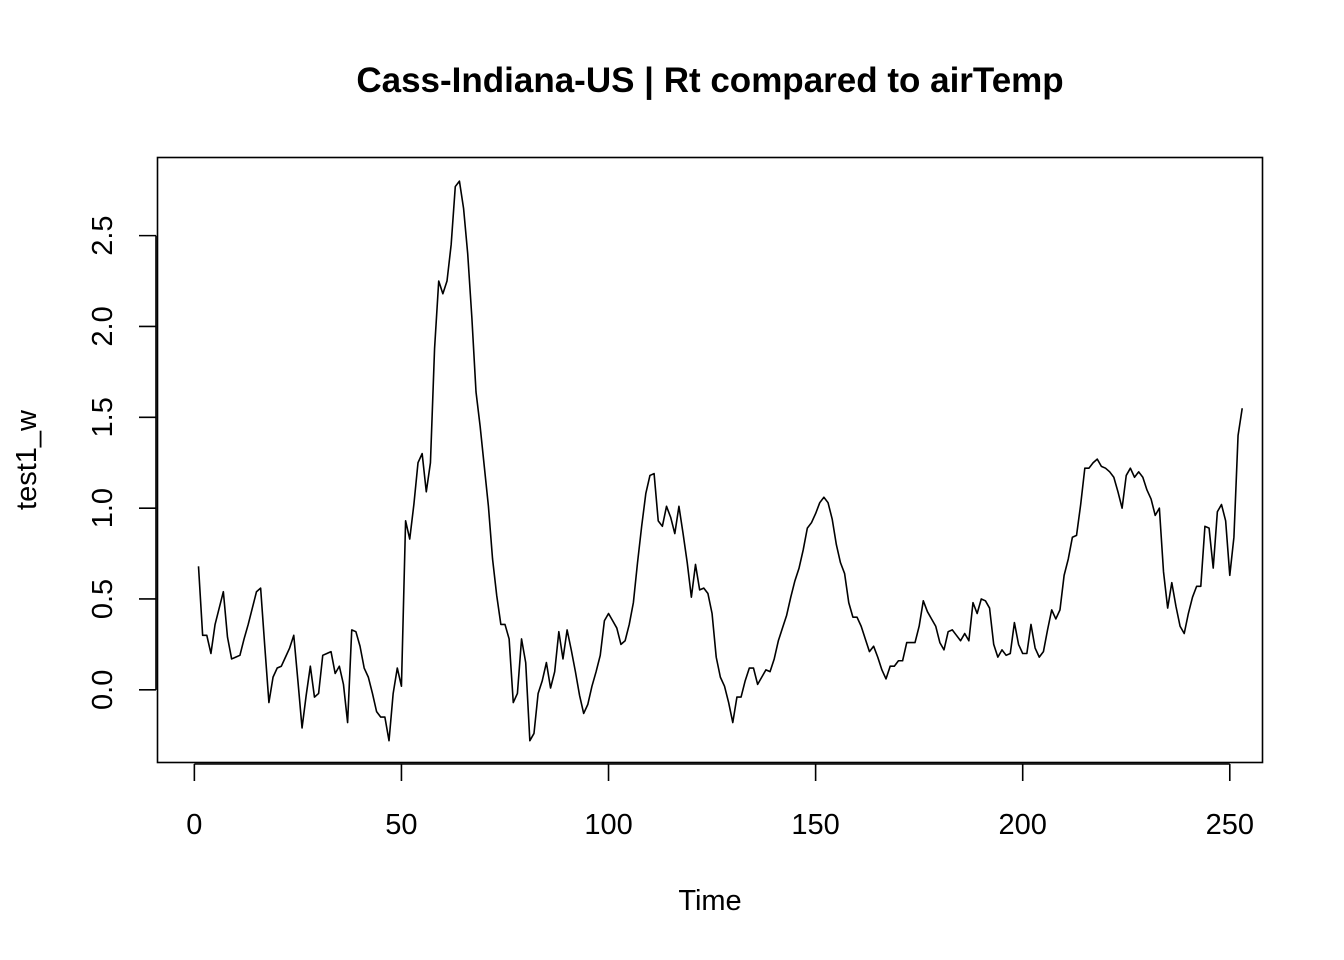 The image size is (1344, 960). What do you see at coordinates (27, 459) in the screenshot?
I see `y-axis-label: test1_w` at bounding box center [27, 459].